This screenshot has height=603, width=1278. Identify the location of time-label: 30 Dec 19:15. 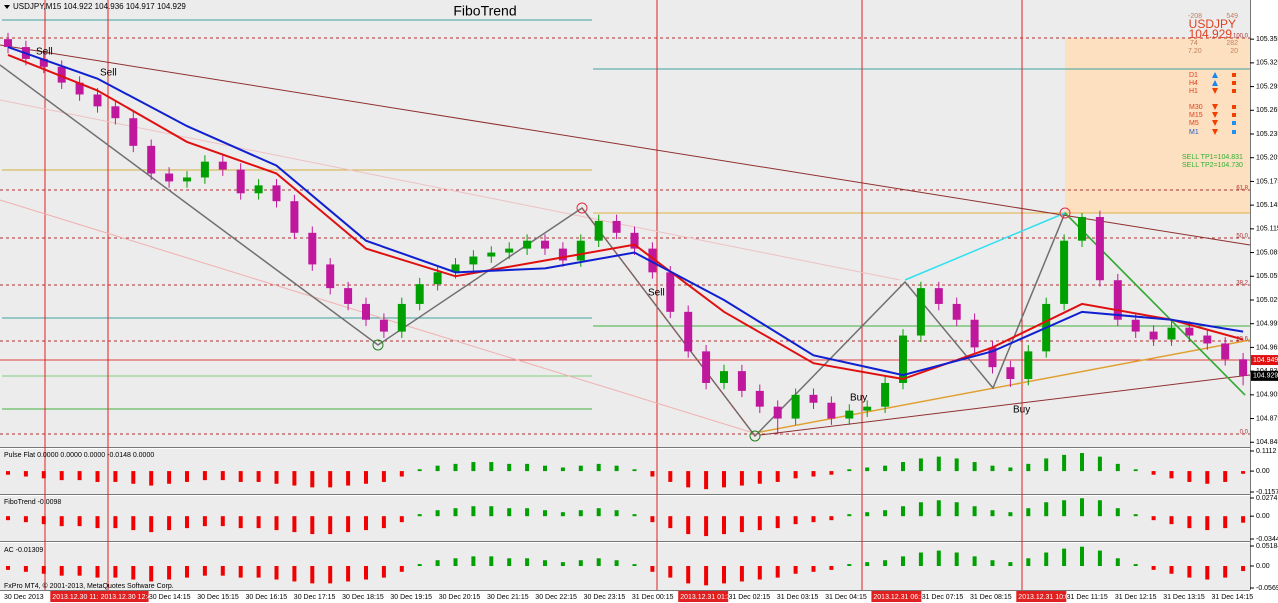
(411, 597).